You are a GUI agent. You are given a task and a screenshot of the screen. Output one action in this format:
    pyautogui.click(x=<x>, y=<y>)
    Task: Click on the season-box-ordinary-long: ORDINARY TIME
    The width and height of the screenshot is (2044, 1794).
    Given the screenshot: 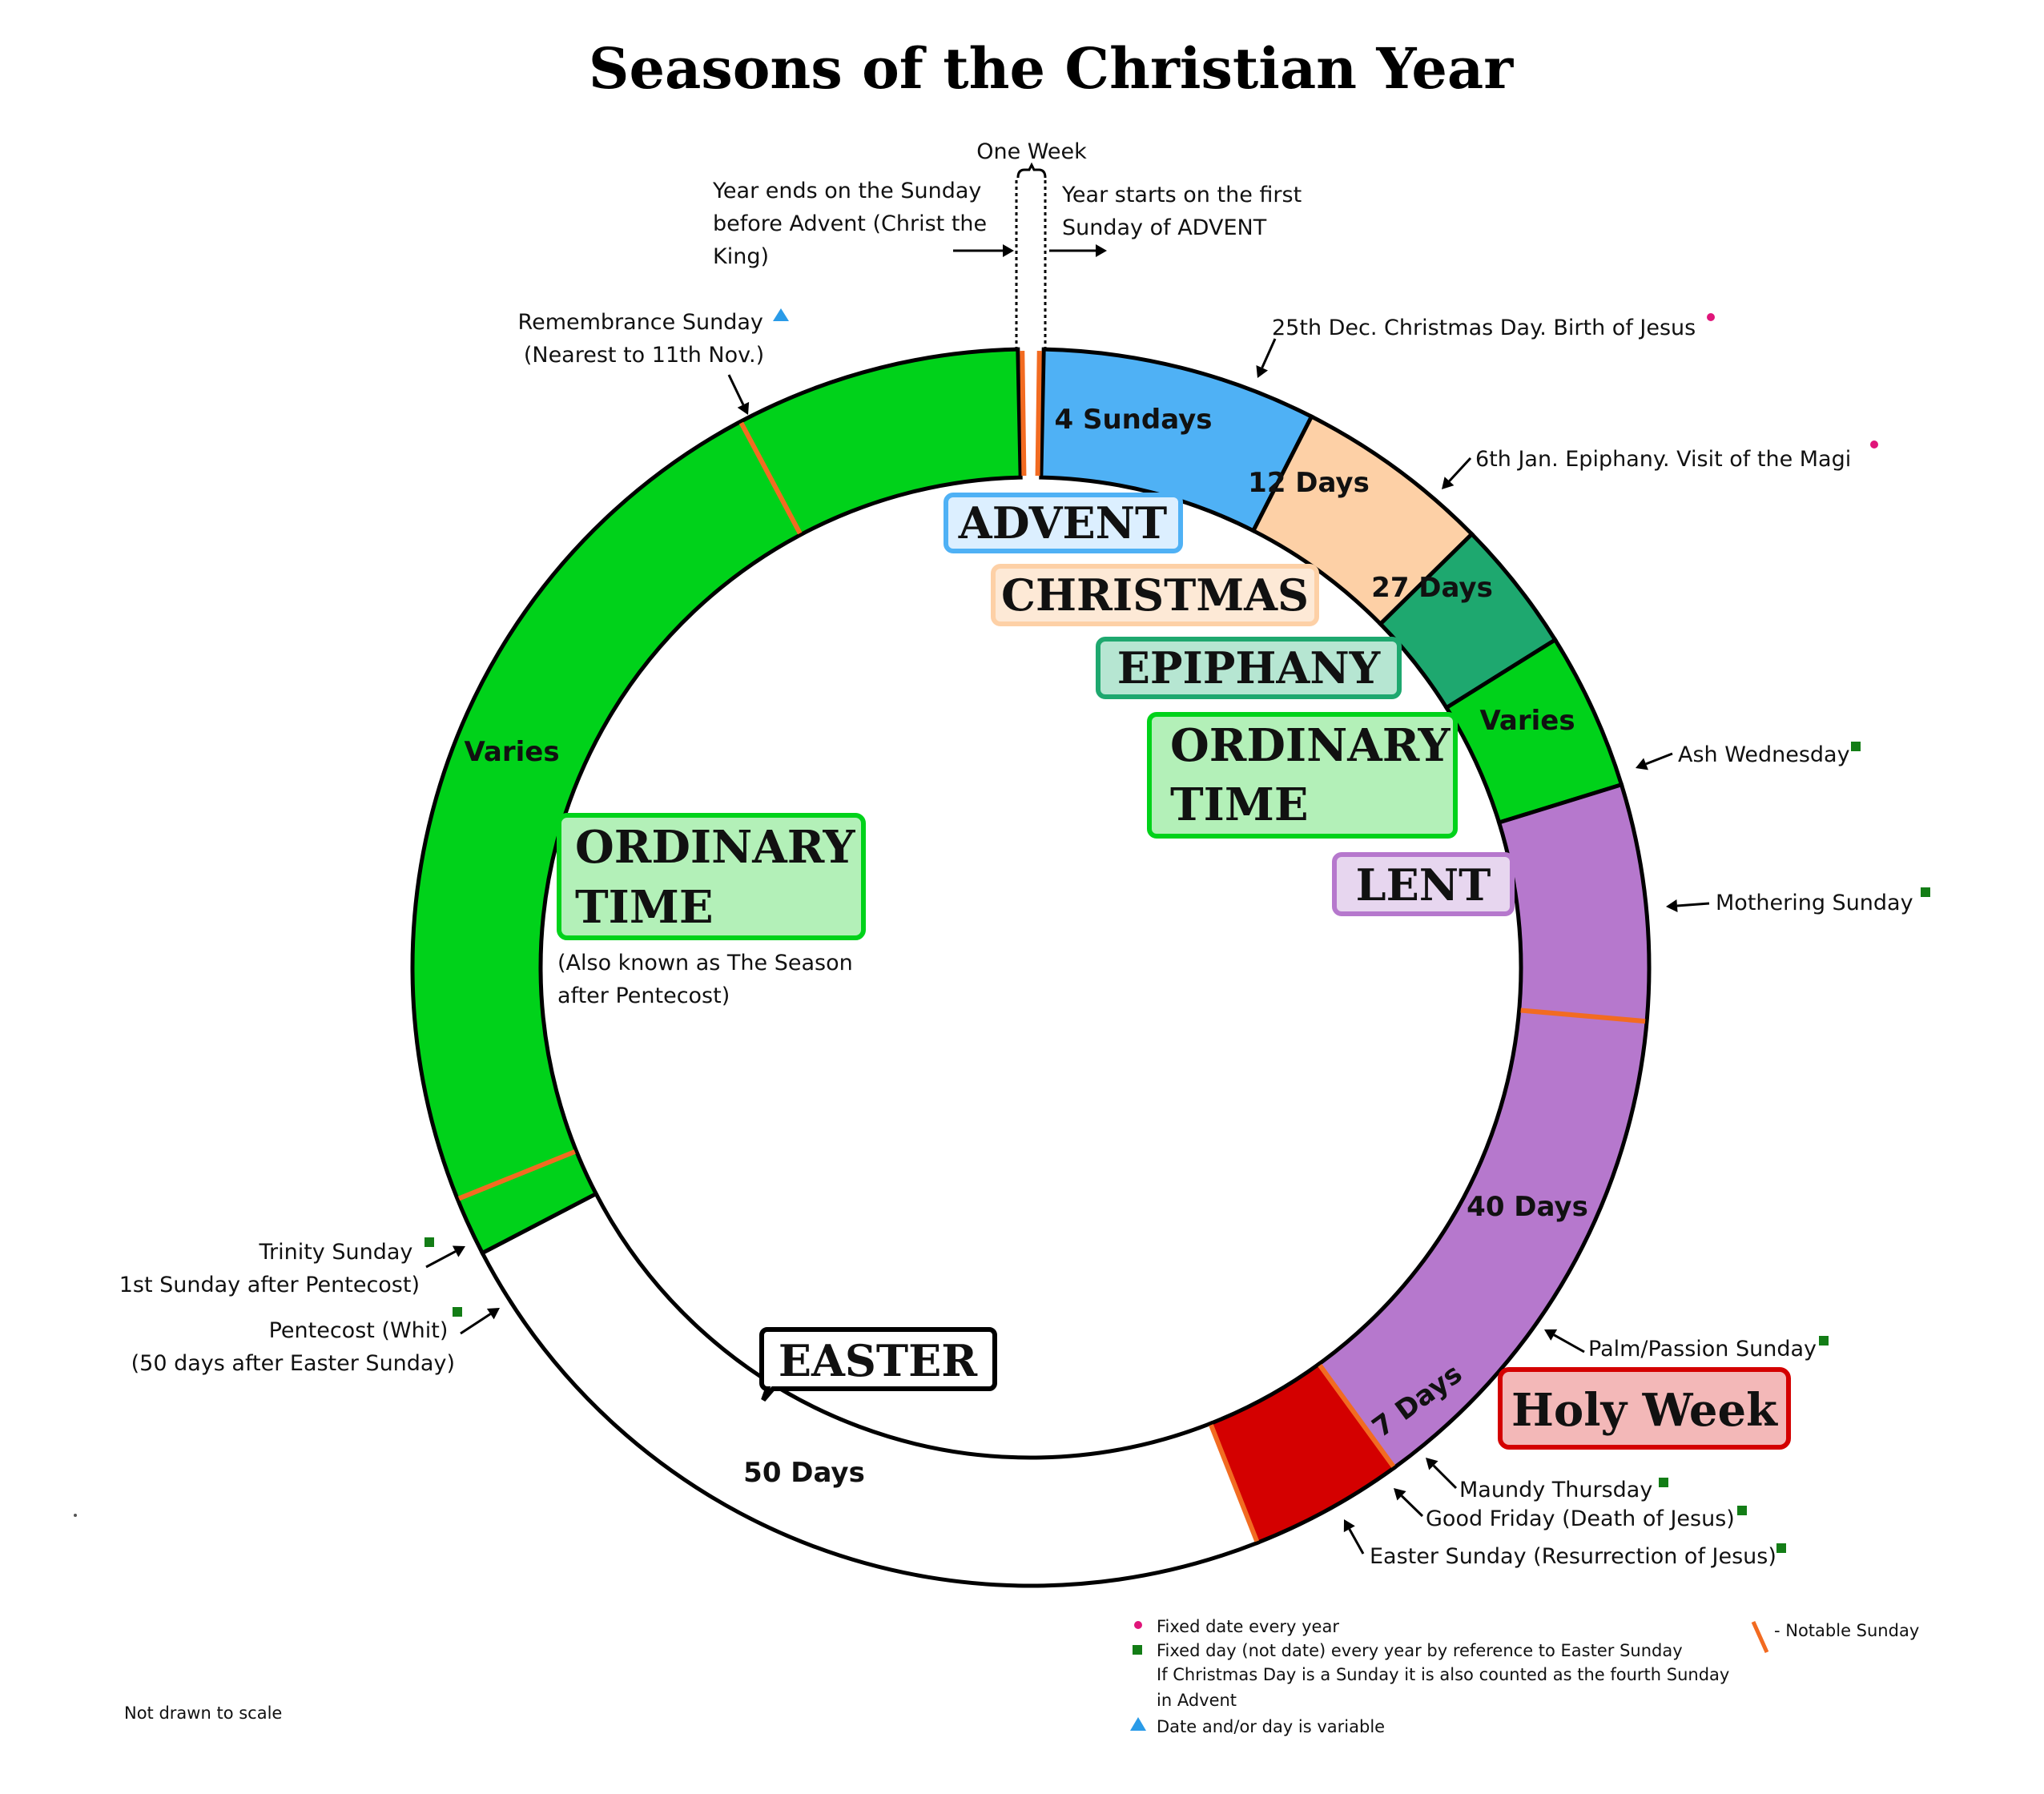 What is the action you would take?
    pyautogui.click(x=714, y=876)
    